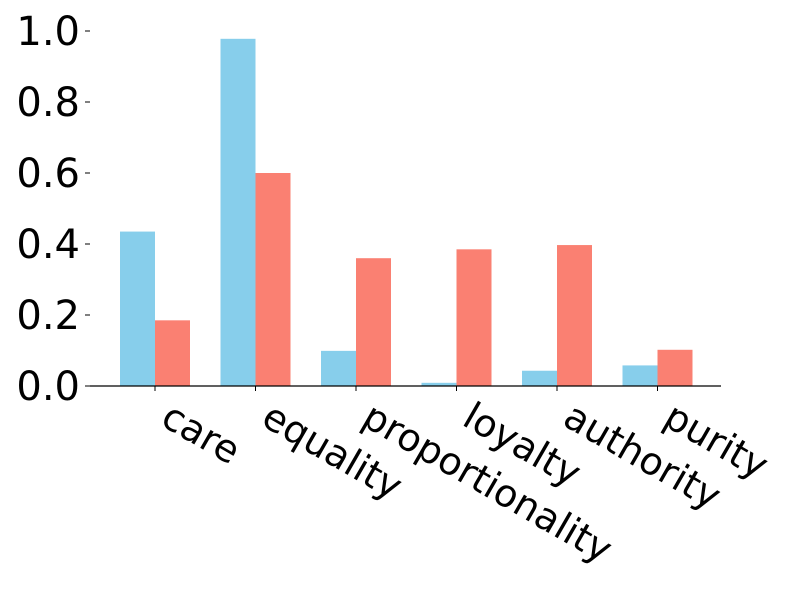  What do you see at coordinates (48, 103) in the screenshot?
I see `y-tick-label-0.8: 0.8` at bounding box center [48, 103].